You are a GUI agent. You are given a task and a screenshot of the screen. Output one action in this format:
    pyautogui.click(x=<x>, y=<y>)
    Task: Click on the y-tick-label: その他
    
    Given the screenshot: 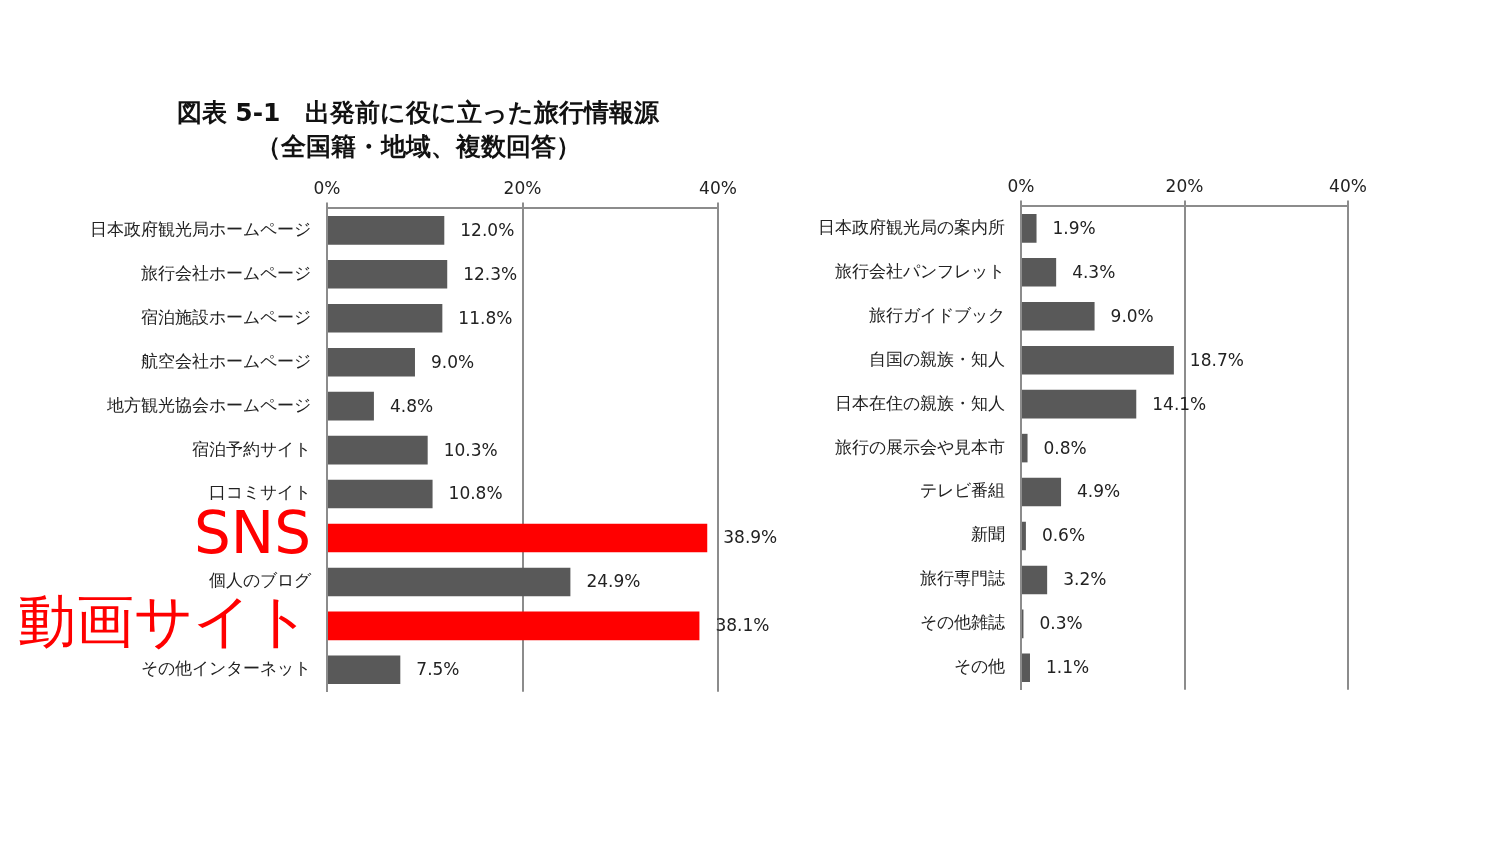 What is the action you would take?
    pyautogui.click(x=979, y=666)
    